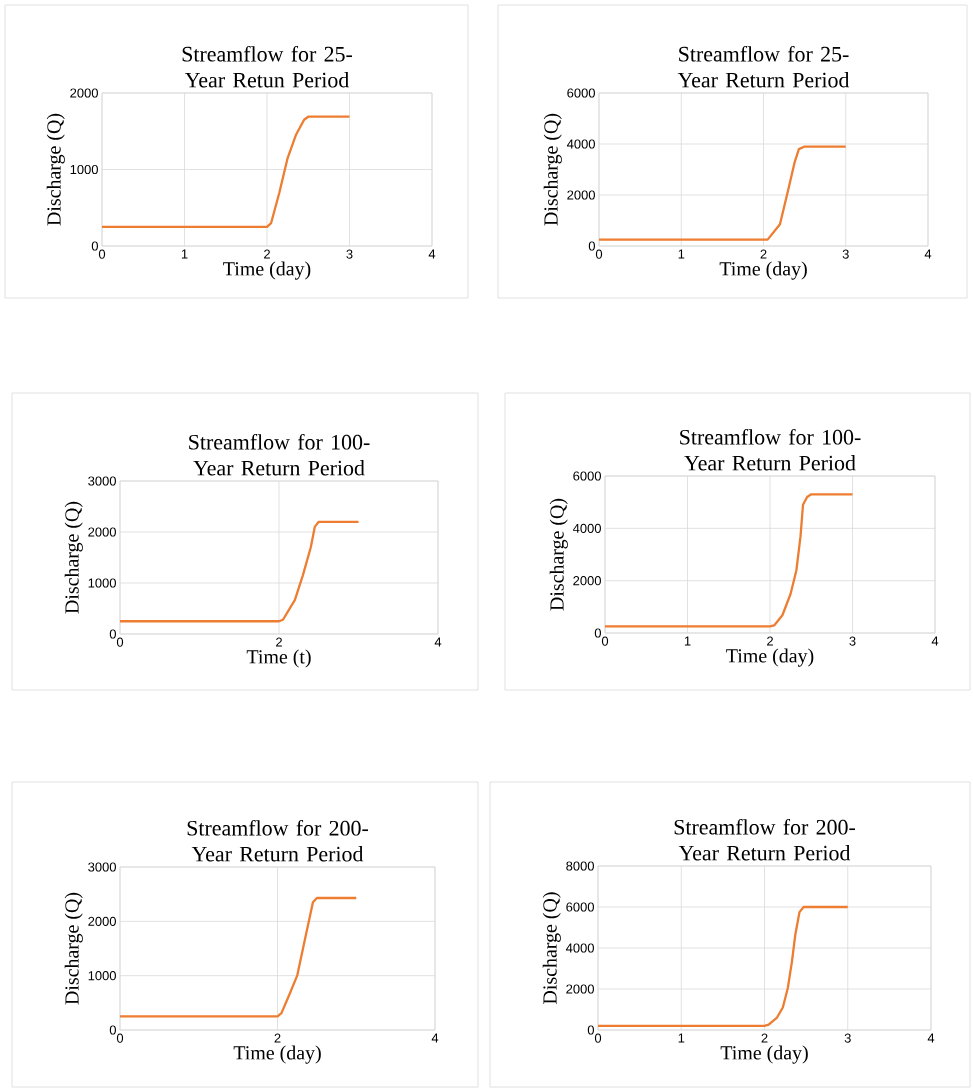 The height and width of the screenshot is (1090, 973). I want to click on chart-title: Streamflow for 25-Year Return Period, so click(763, 66).